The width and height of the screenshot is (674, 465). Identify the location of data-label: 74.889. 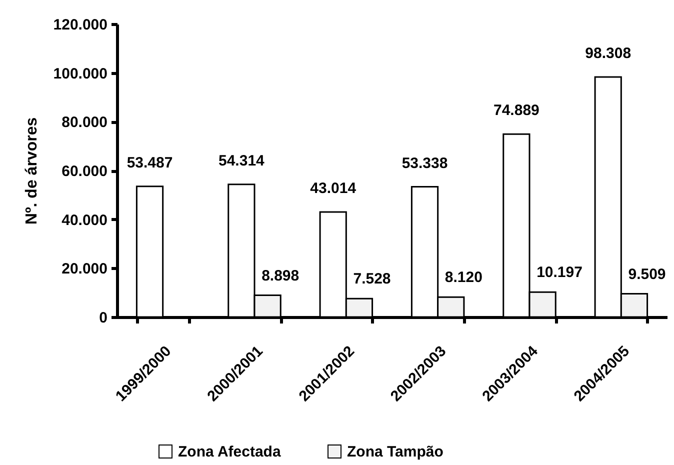
(516, 111).